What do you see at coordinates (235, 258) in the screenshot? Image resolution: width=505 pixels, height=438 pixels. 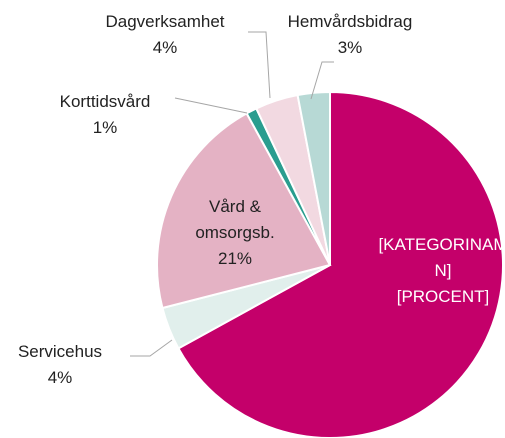 I see `slice-value: 21%` at bounding box center [235, 258].